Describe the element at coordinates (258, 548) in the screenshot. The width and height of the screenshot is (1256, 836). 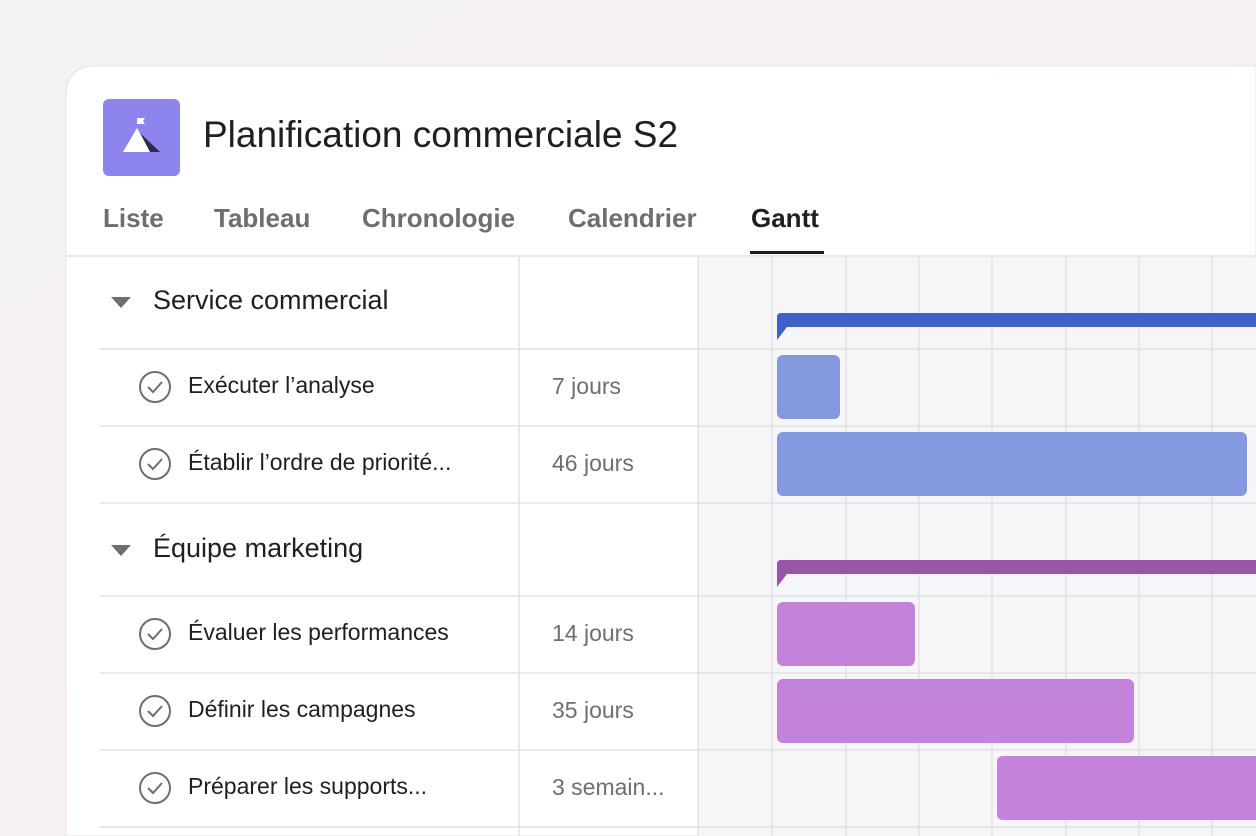
I see `section-name: Équipe marketing` at that location.